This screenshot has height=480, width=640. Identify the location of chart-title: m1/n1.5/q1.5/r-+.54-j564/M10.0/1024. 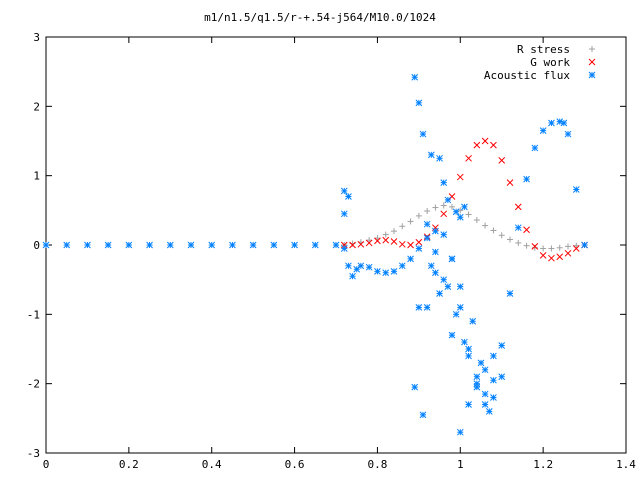
(320, 17).